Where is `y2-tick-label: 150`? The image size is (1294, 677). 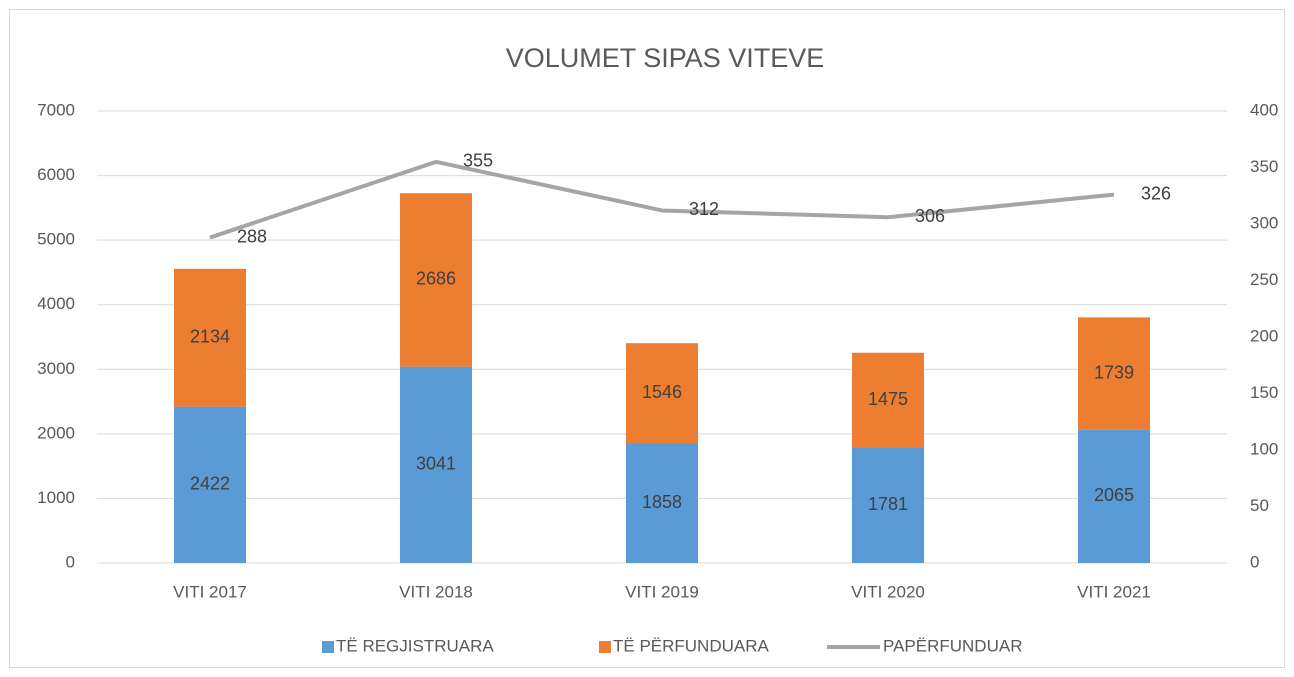
y2-tick-label: 150 is located at coordinates (1264, 392).